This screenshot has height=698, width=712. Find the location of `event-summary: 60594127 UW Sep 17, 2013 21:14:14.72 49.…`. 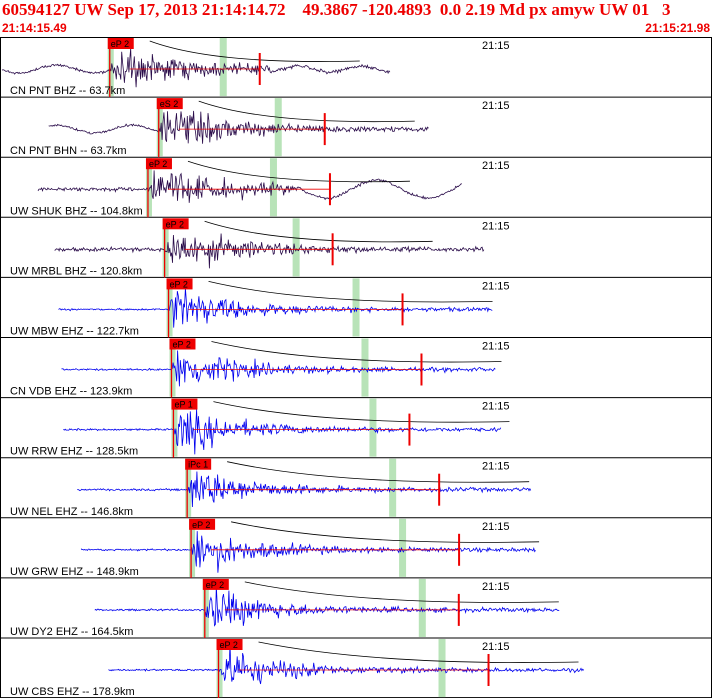

event-summary: 60594127 UW Sep 17, 2013 21:14:14.72 49.… is located at coordinates (336, 9).